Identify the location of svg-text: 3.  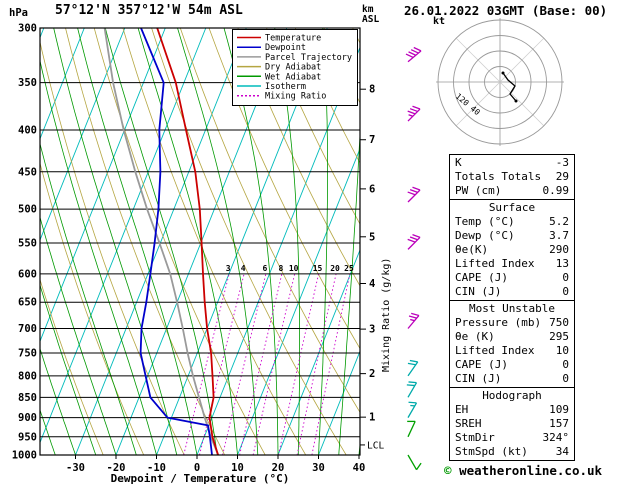
(228, 268).